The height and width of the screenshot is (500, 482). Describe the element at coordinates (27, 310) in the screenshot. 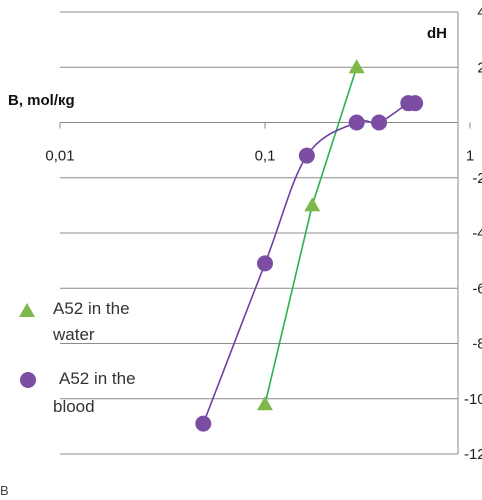

I see `legend-triangle-marker` at that location.